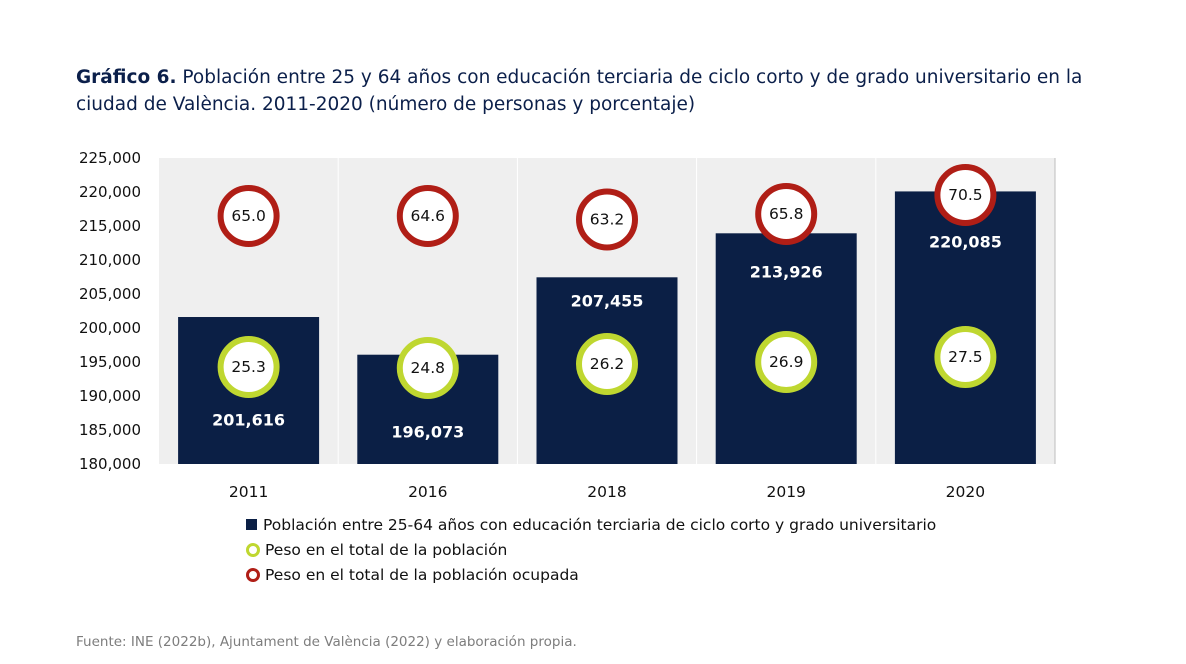  I want to click on y-tick-label: 225,000, so click(110, 158).